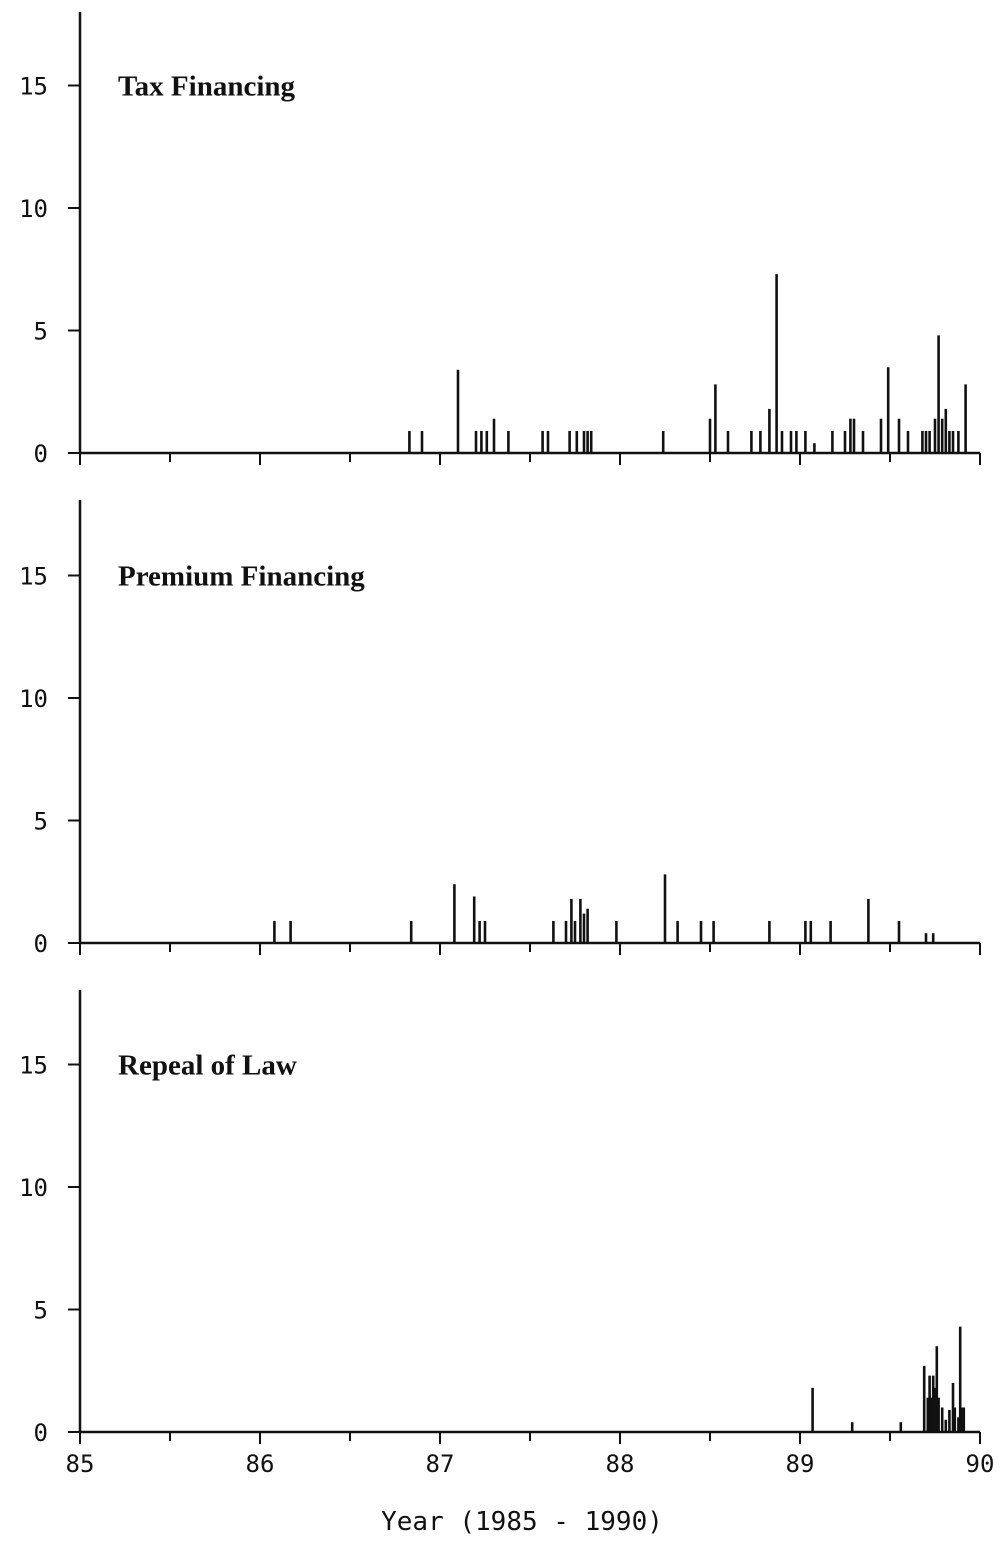 The height and width of the screenshot is (1544, 1004). Describe the element at coordinates (980, 1464) in the screenshot. I see `x-tick-label: 90` at that location.